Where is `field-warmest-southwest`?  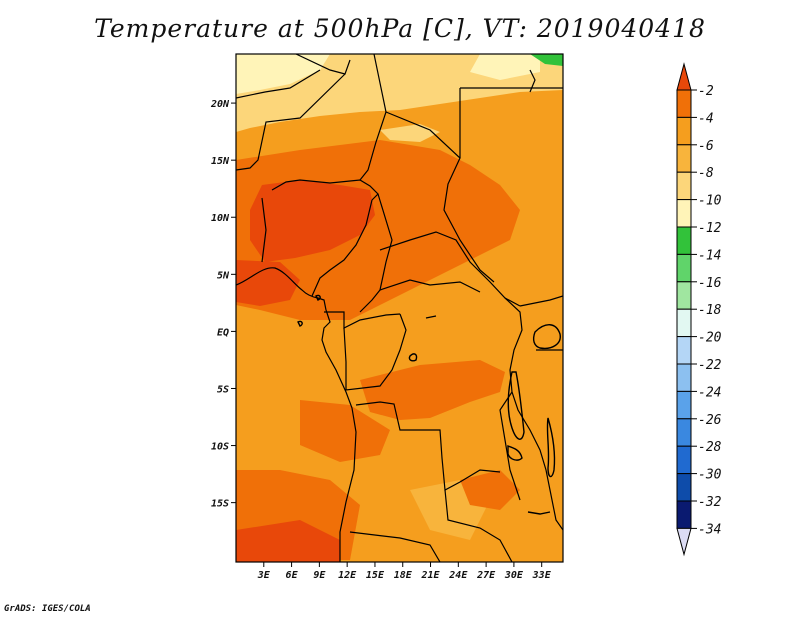
field-warmest-southwest is located at coordinates (288, 541).